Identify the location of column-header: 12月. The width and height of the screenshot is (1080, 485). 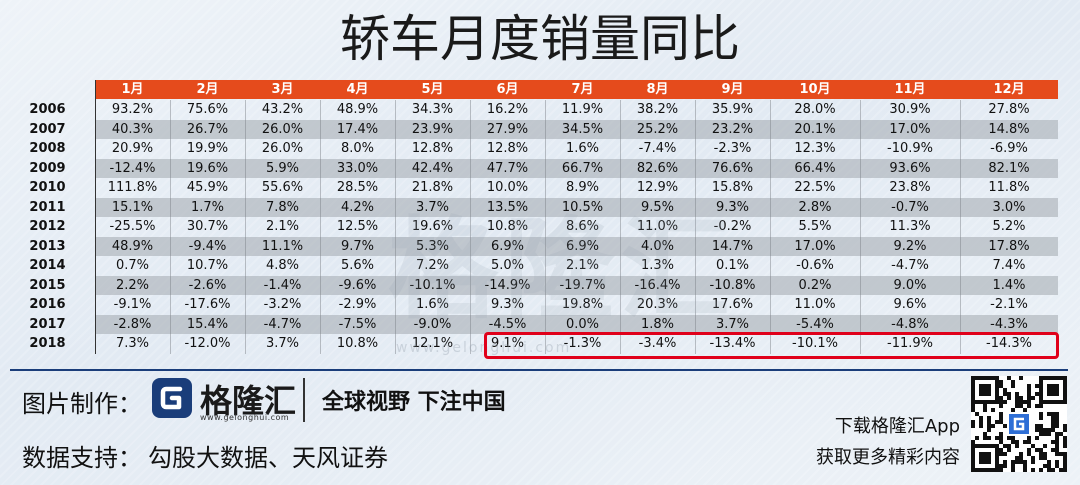
(1009, 89).